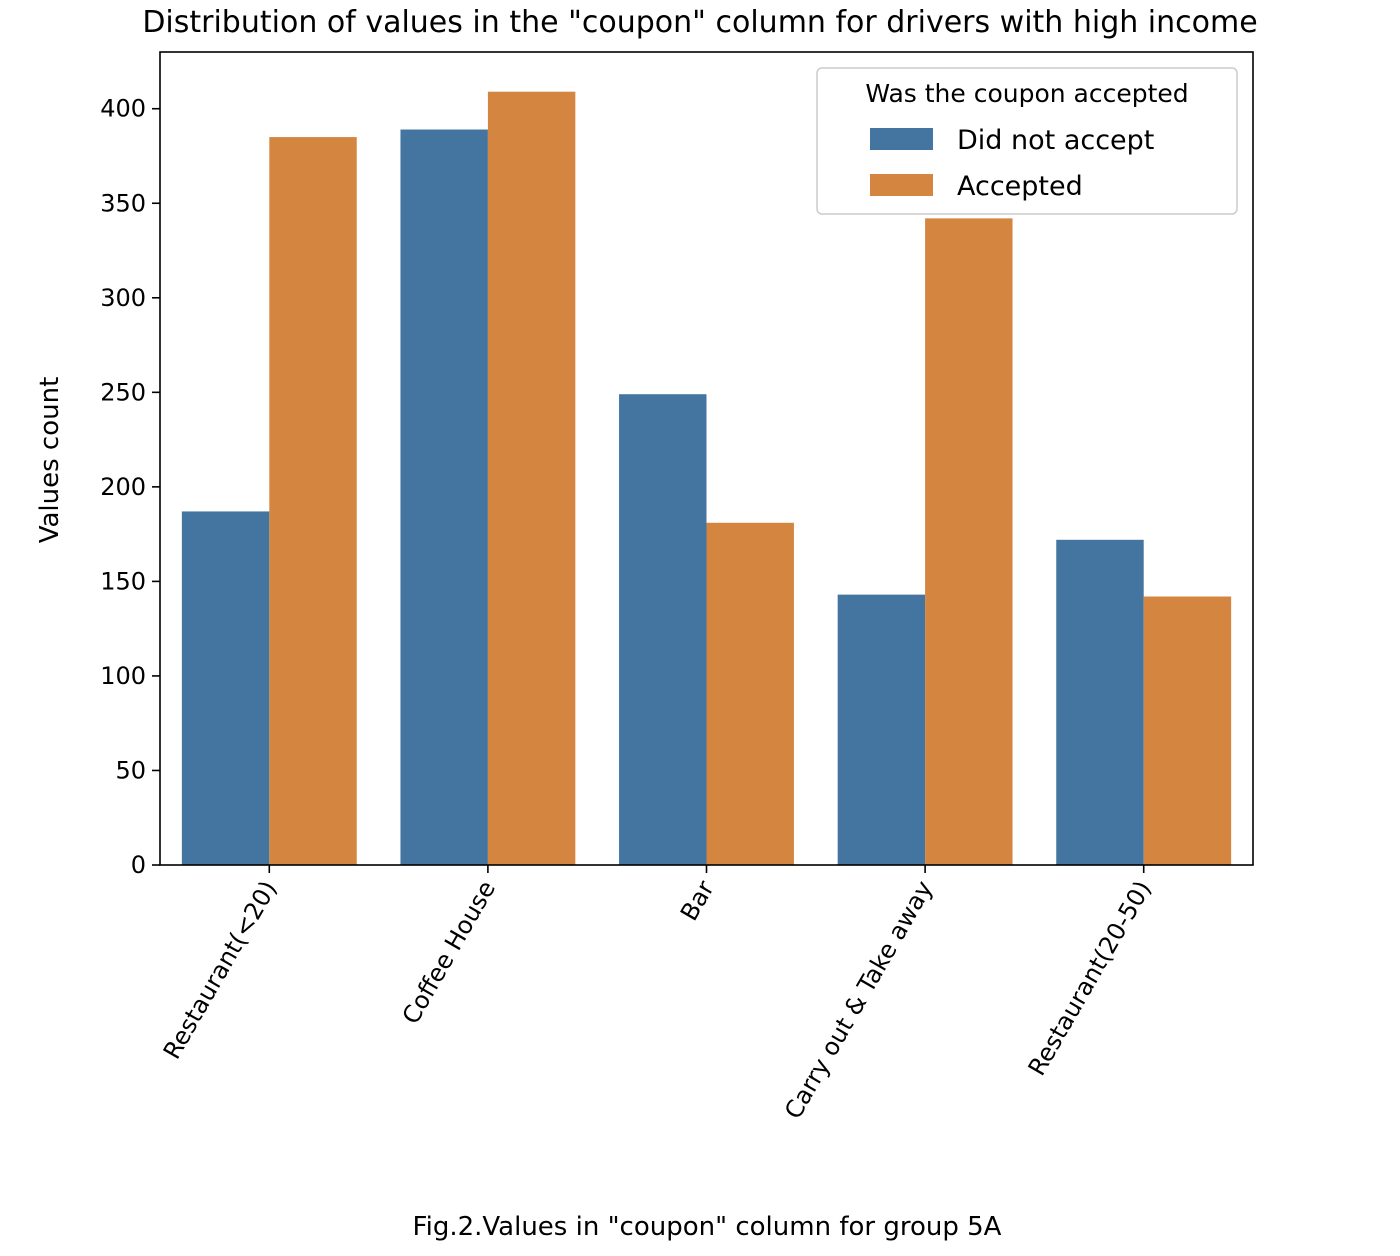 The width and height of the screenshot is (1400, 1256). What do you see at coordinates (138, 865) in the screenshot?
I see `y-tick-label: 0` at bounding box center [138, 865].